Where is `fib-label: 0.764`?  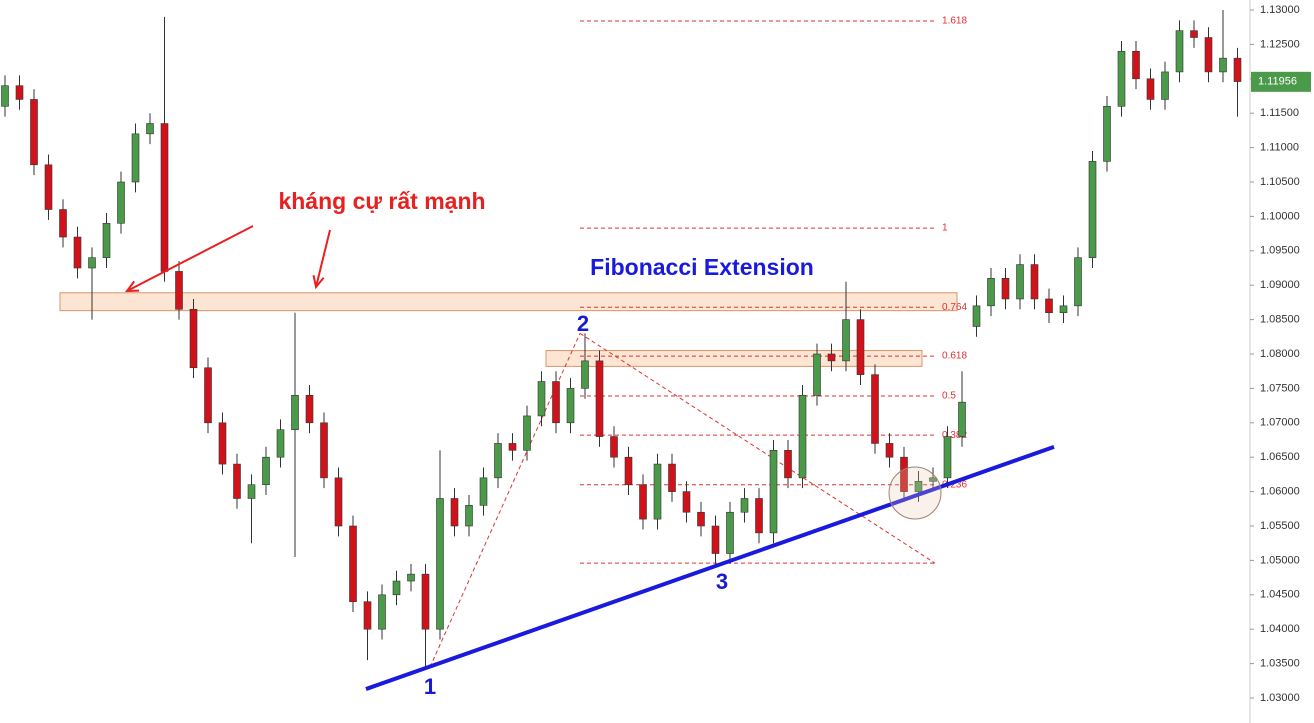
fib-label: 0.764 is located at coordinates (954, 307).